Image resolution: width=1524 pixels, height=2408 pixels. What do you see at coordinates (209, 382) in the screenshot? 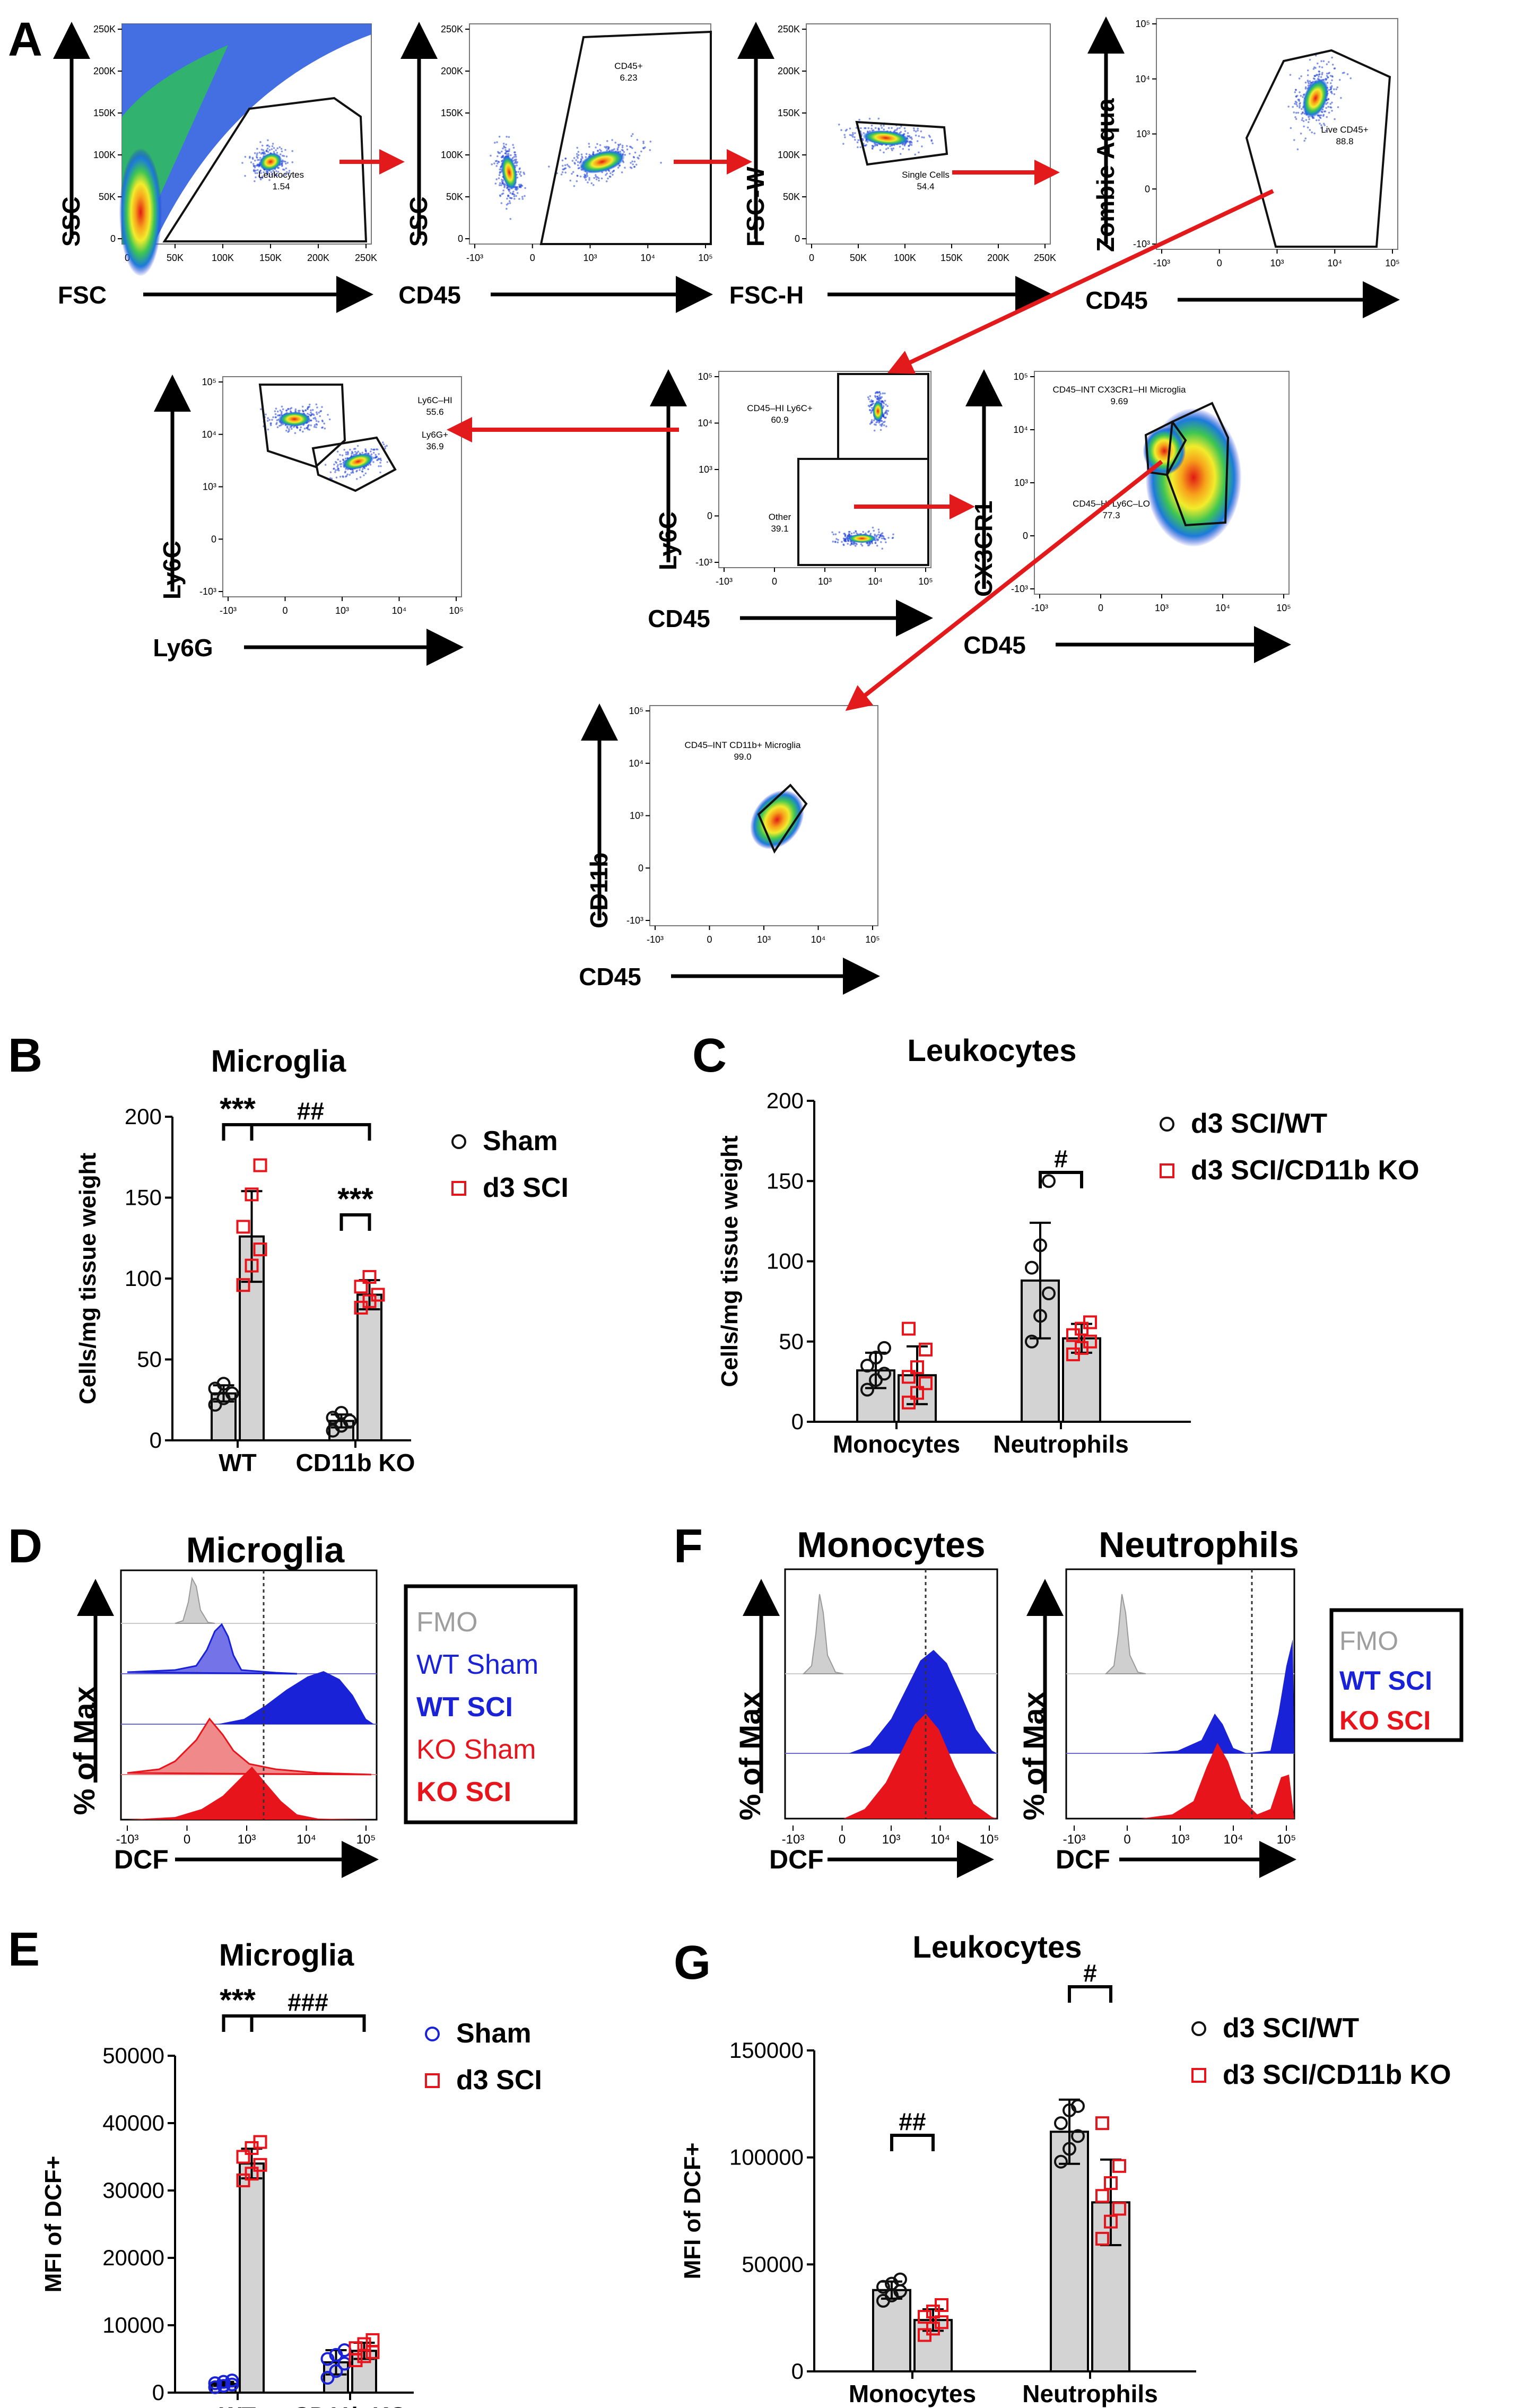
I see `y-tick-label: 10⁵` at bounding box center [209, 382].